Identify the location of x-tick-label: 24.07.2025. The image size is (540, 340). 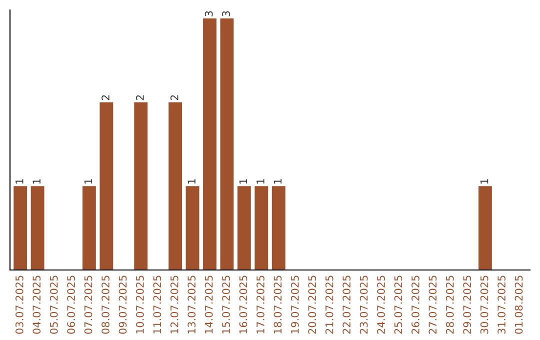
(381, 305).